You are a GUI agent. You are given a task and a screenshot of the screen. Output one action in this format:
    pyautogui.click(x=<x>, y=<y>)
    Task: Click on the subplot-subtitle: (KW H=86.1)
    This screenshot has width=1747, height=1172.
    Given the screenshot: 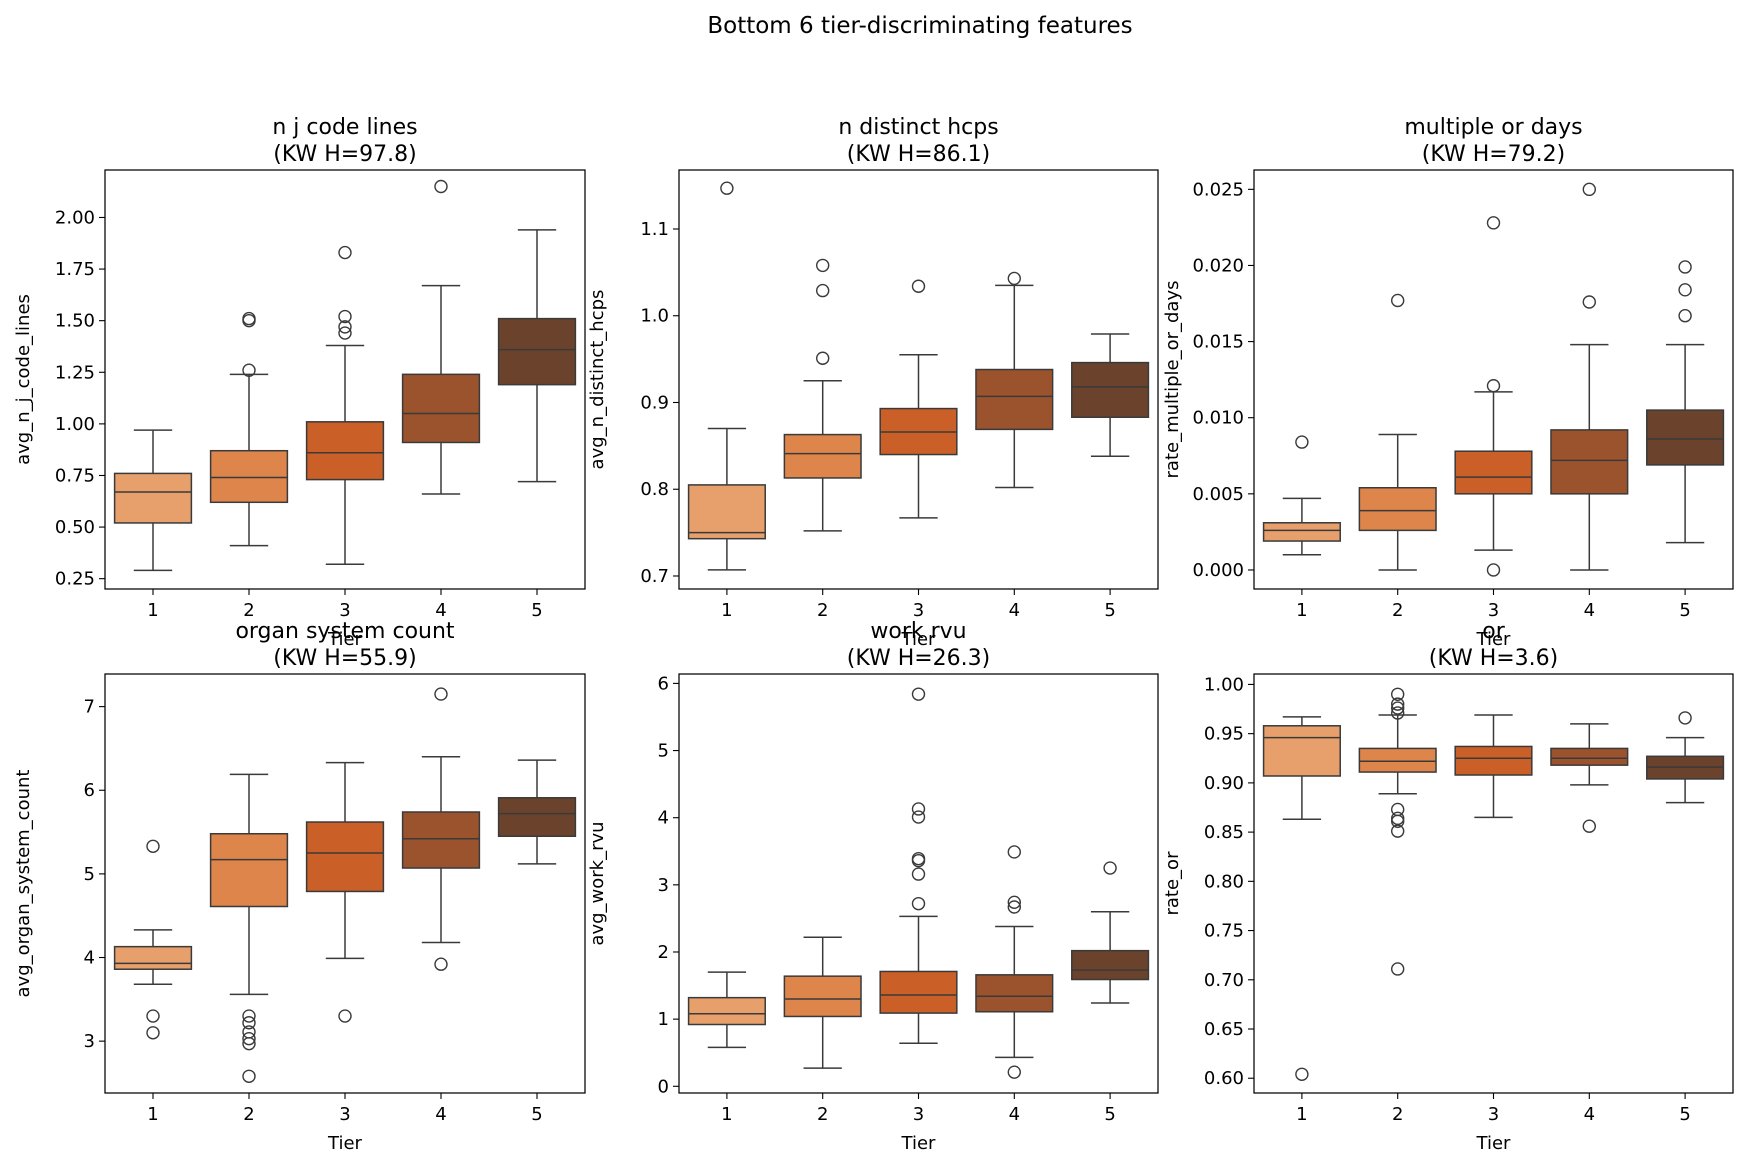 What is the action you would take?
    pyautogui.click(x=919, y=154)
    